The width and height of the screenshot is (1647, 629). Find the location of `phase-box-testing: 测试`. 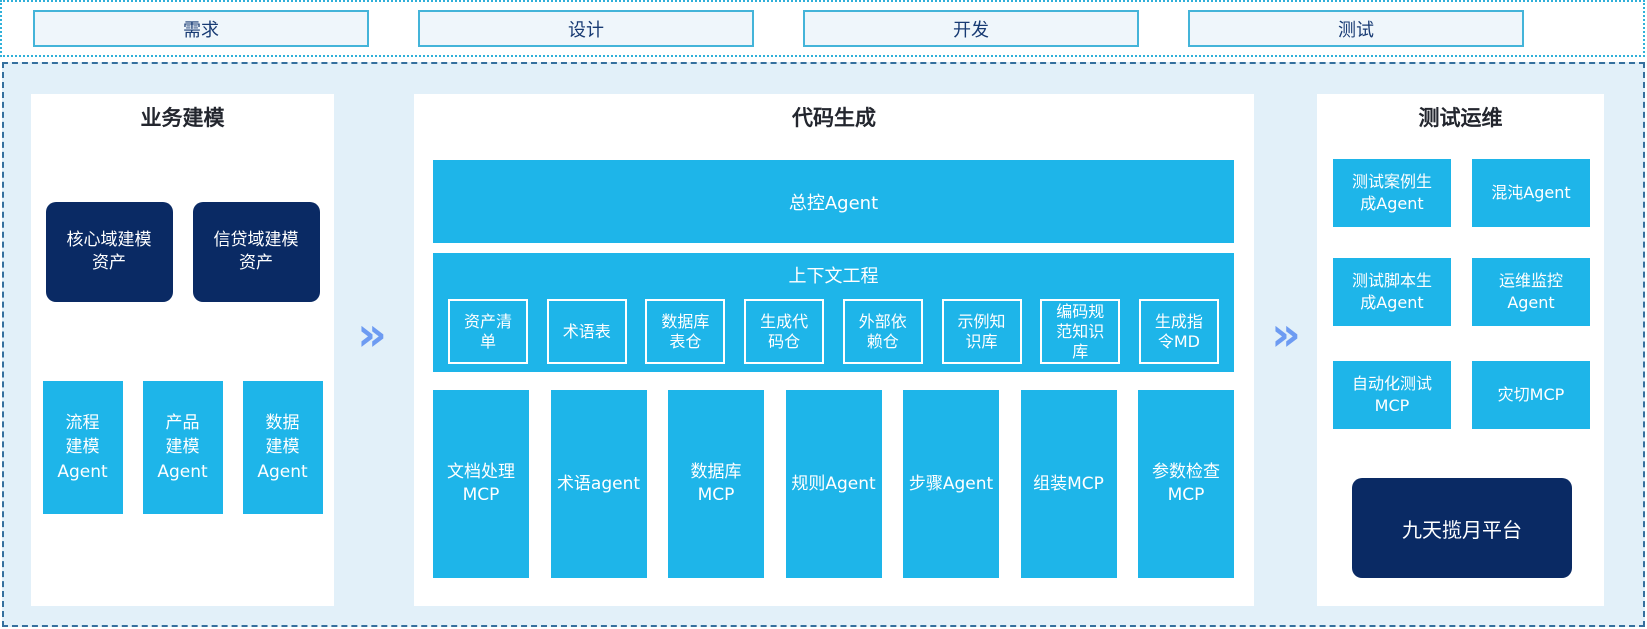

phase-box-testing: 测试 is located at coordinates (1356, 28).